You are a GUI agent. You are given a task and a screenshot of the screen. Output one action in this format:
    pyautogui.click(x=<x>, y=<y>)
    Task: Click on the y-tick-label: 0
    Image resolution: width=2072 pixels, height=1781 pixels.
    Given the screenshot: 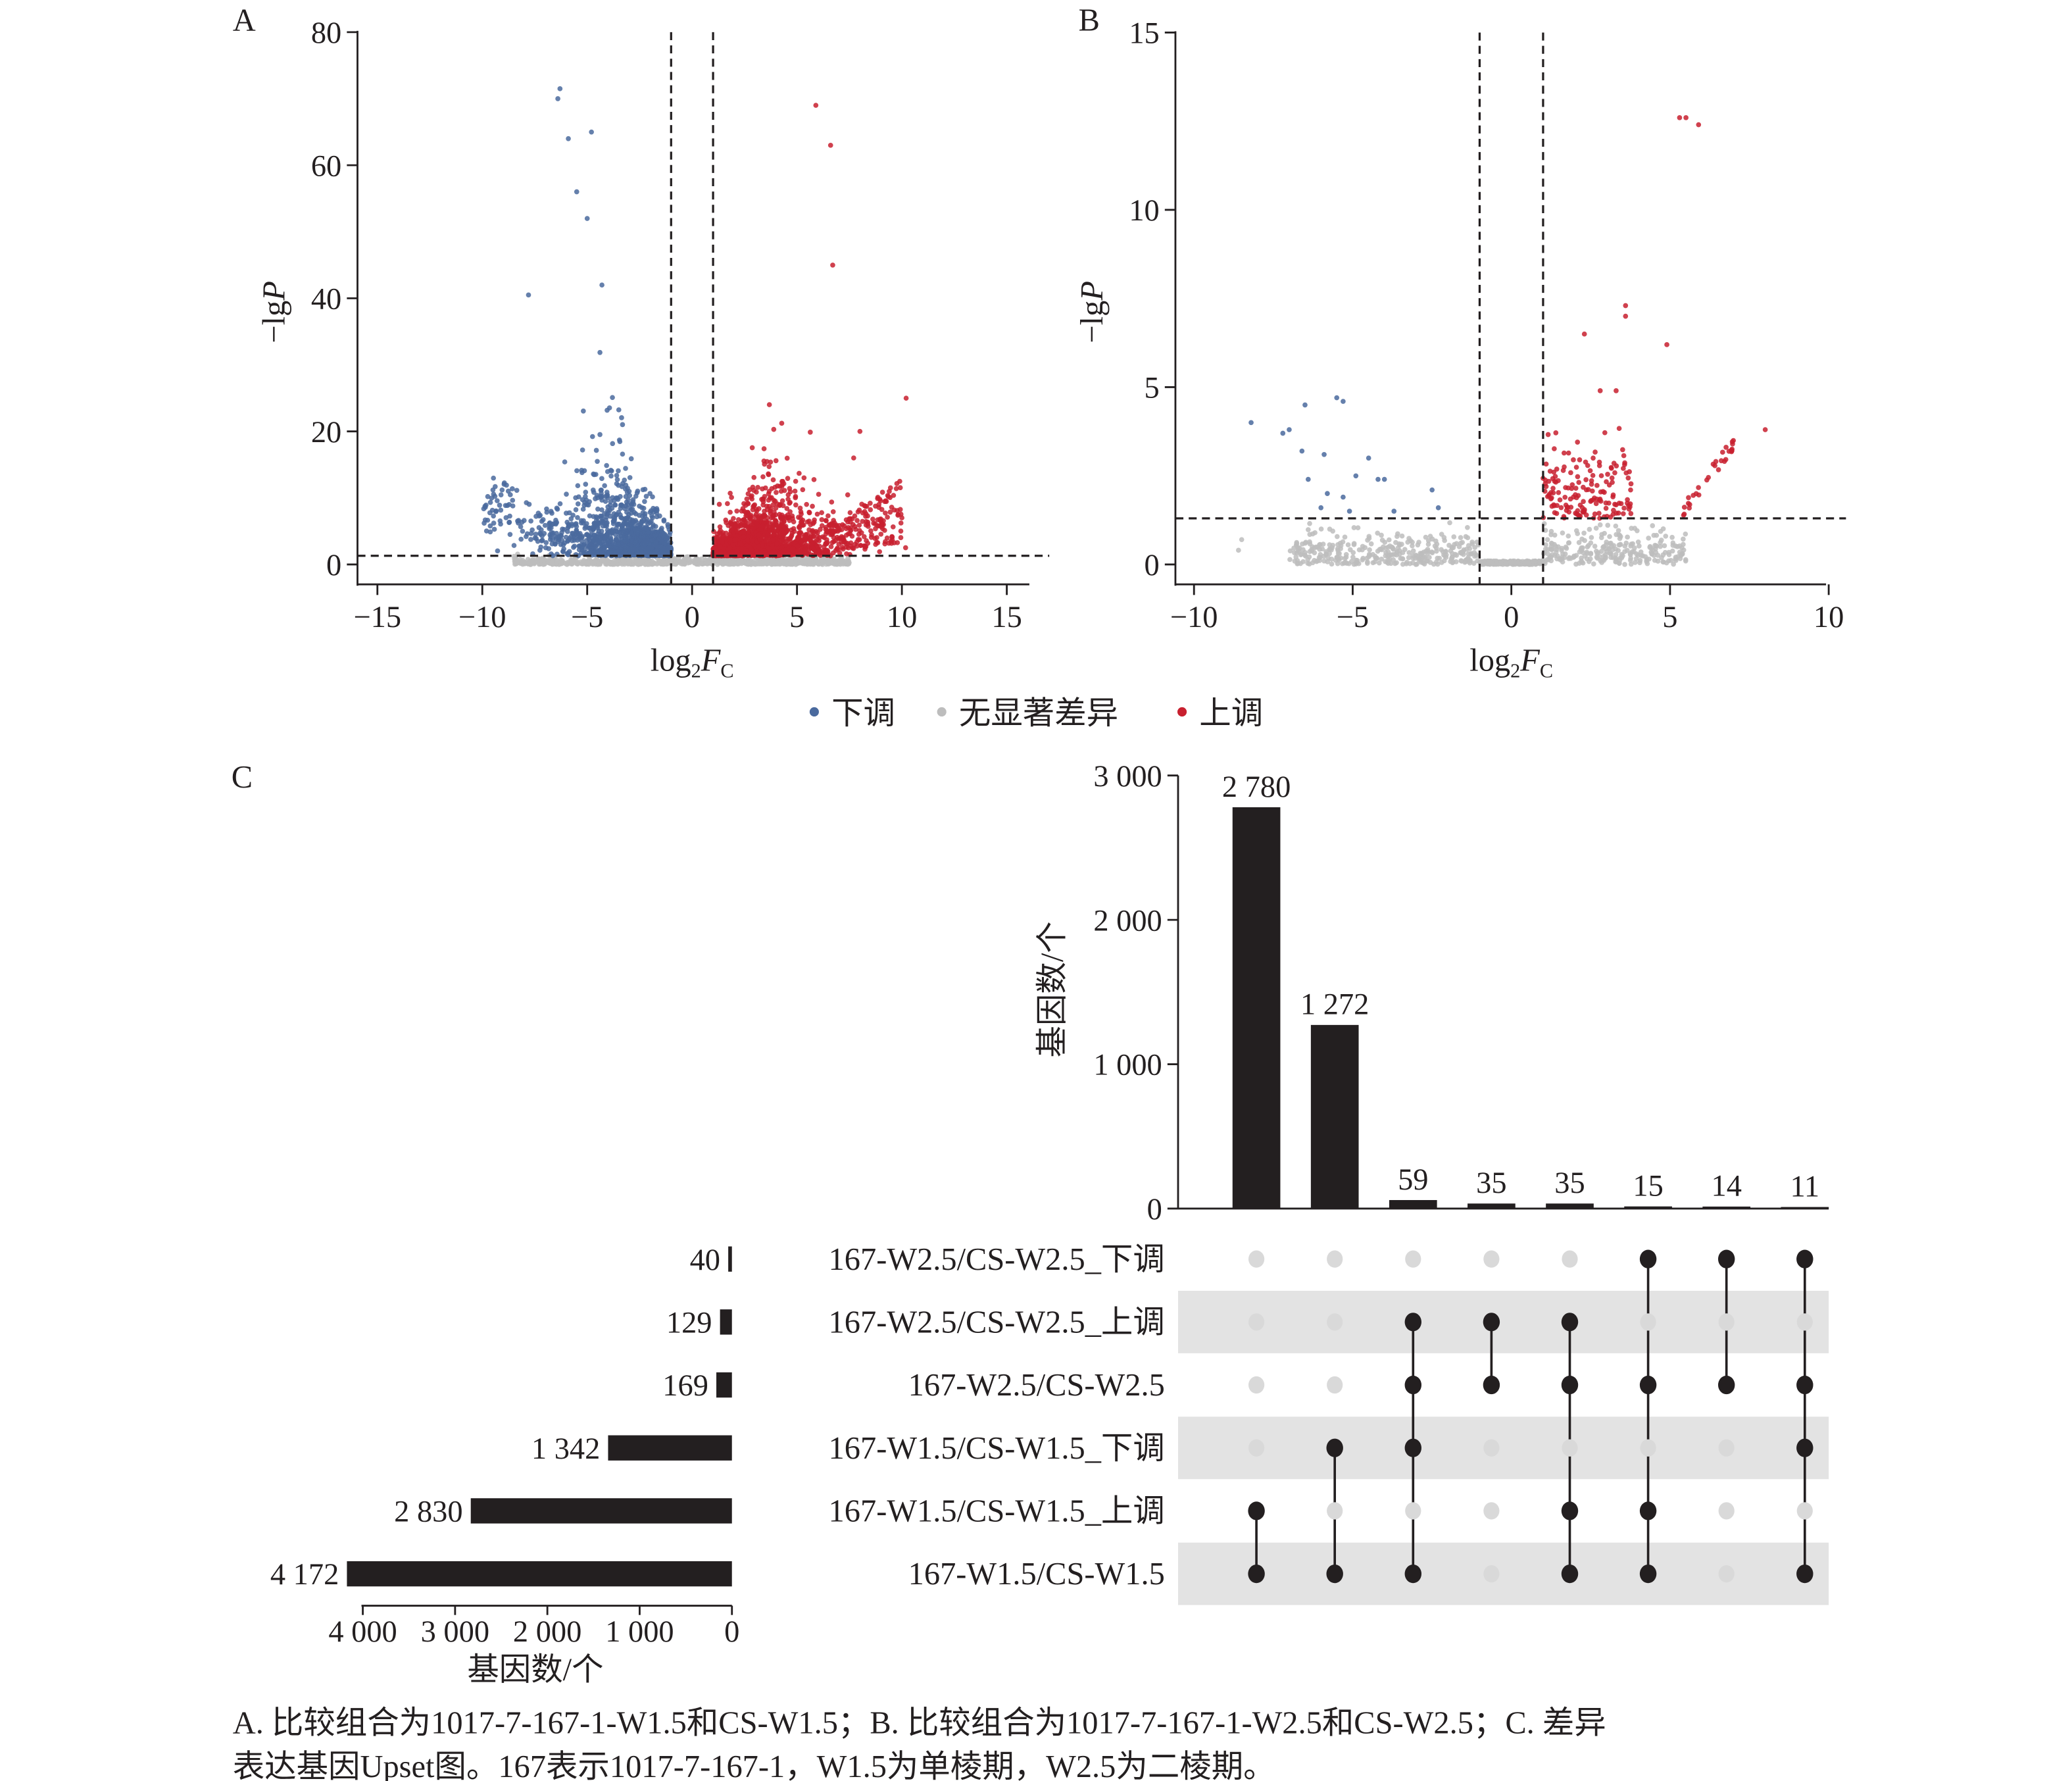 What is the action you would take?
    pyautogui.click(x=333, y=565)
    